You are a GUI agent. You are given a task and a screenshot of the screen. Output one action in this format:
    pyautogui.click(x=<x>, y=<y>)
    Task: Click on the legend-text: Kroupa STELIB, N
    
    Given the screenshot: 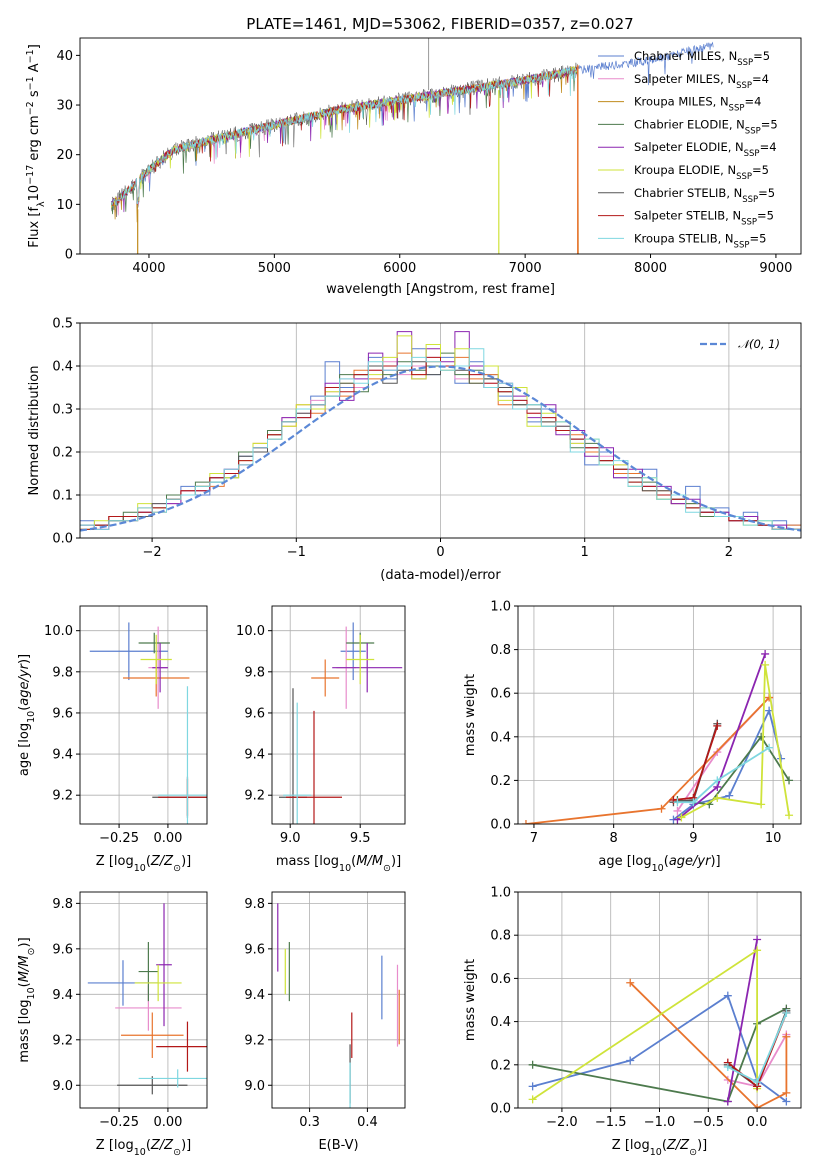 What is the action you would take?
    pyautogui.click(x=684, y=238)
    